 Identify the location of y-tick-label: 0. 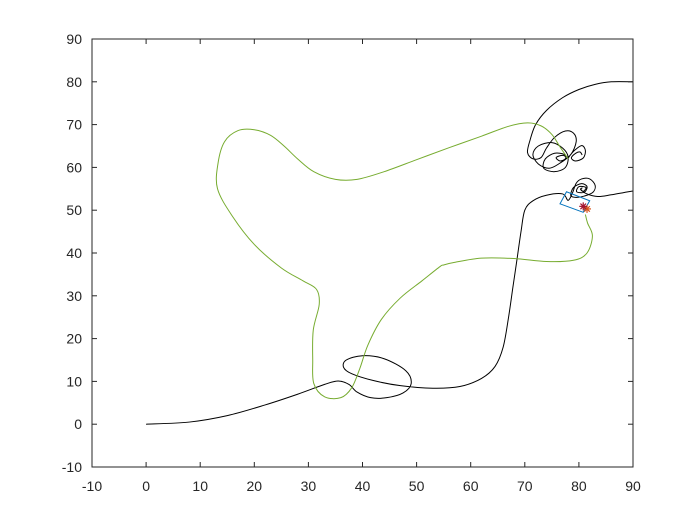
(78, 424).